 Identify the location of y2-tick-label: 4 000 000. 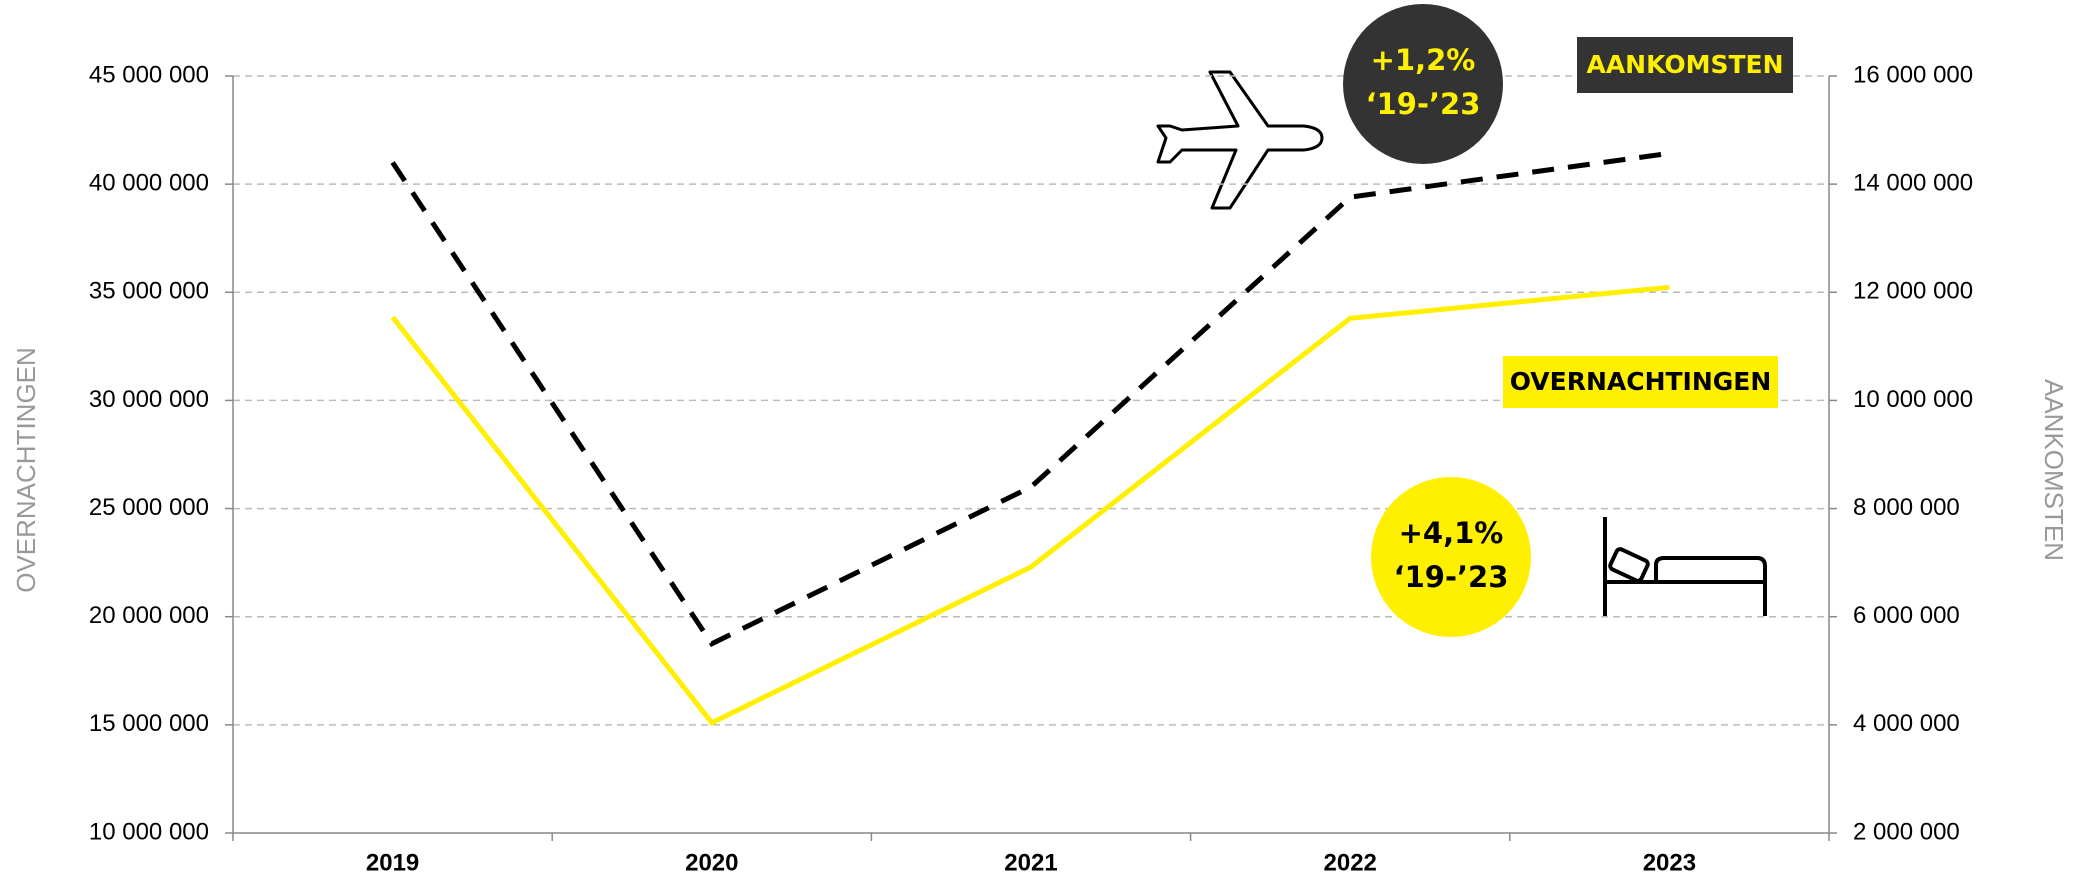
(1906, 723).